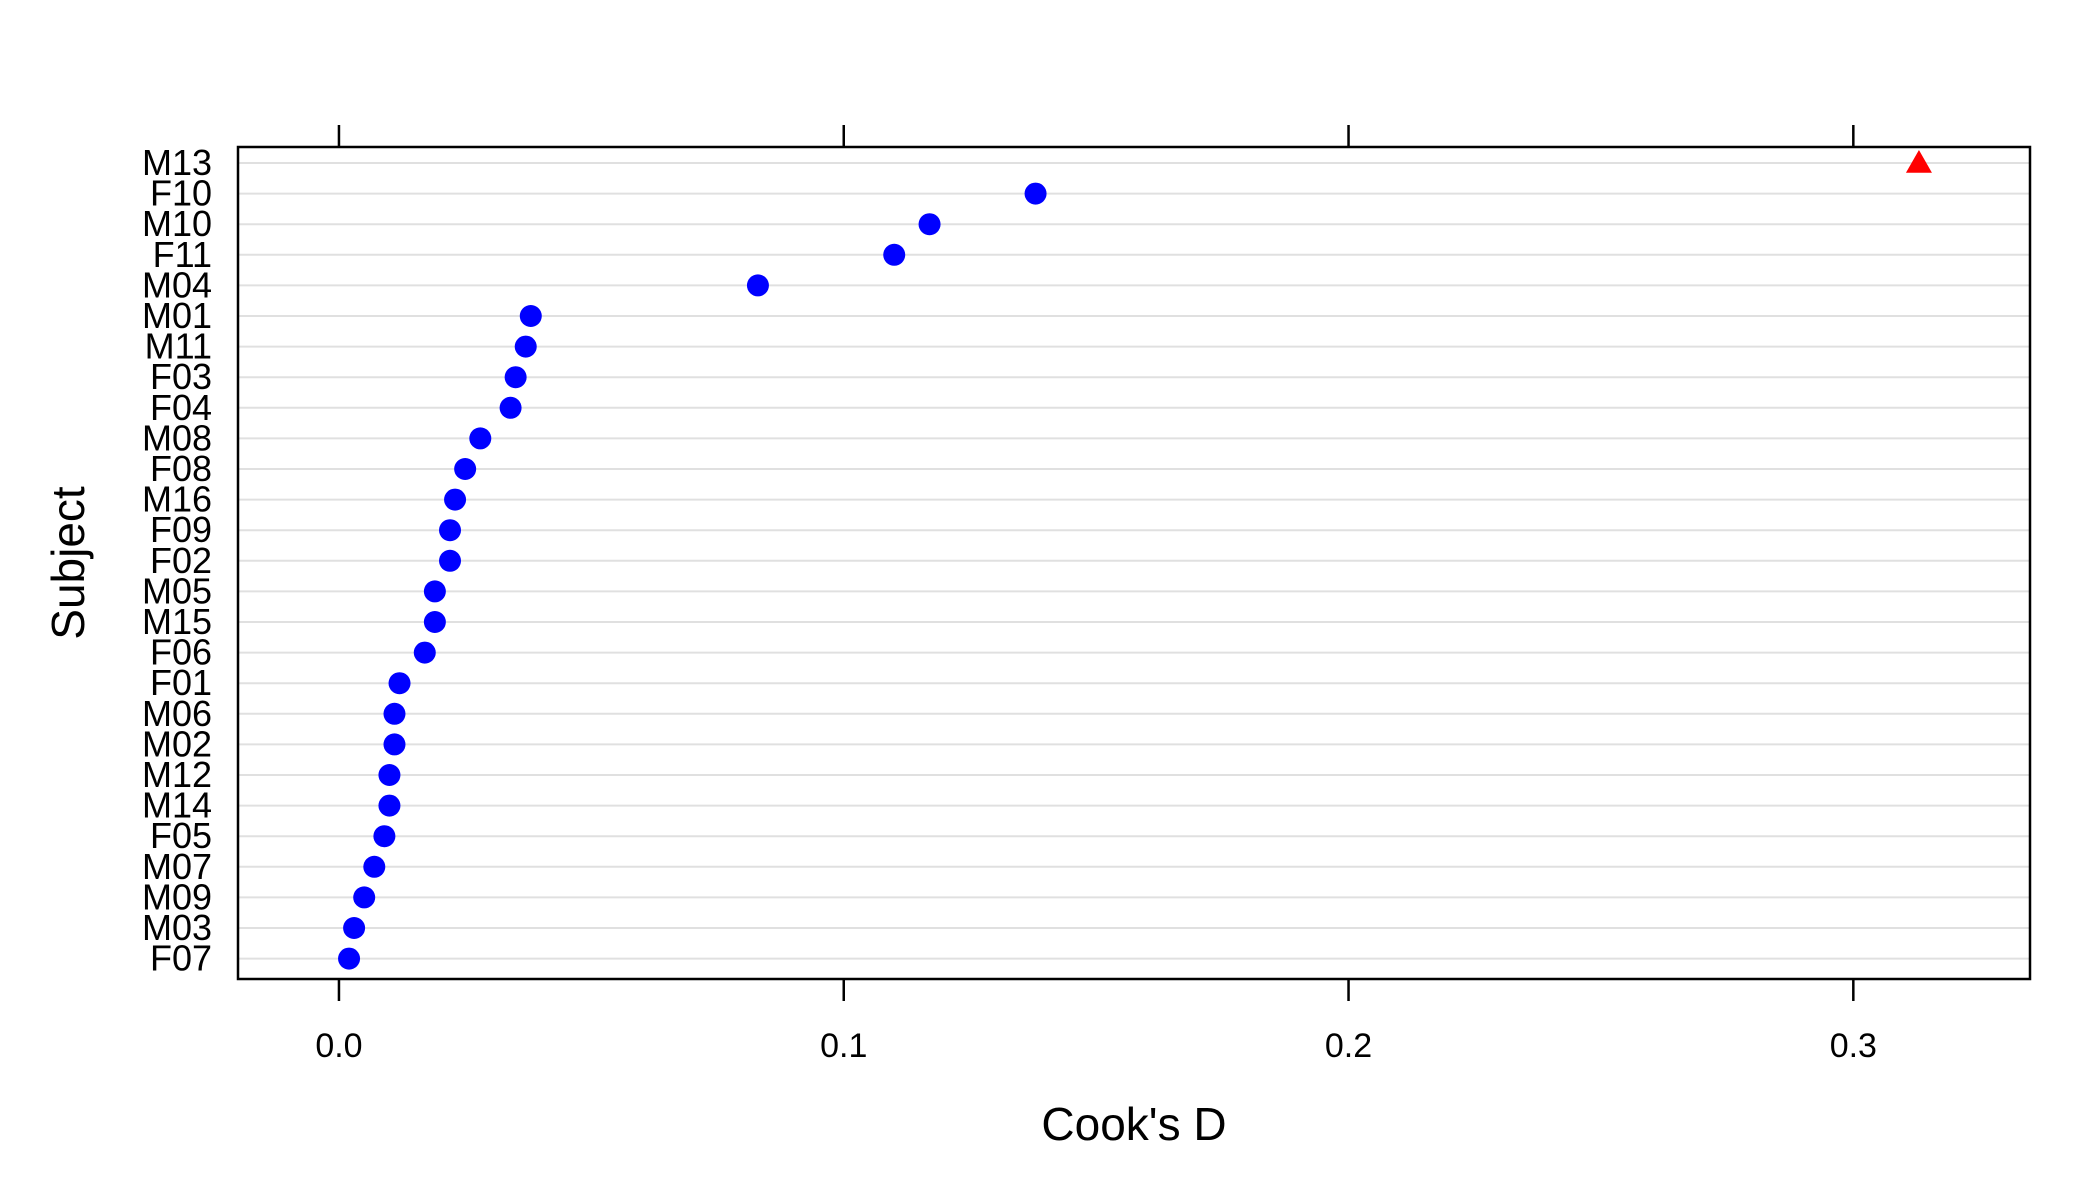  What do you see at coordinates (181, 193) in the screenshot?
I see `subject-label-f10: F10` at bounding box center [181, 193].